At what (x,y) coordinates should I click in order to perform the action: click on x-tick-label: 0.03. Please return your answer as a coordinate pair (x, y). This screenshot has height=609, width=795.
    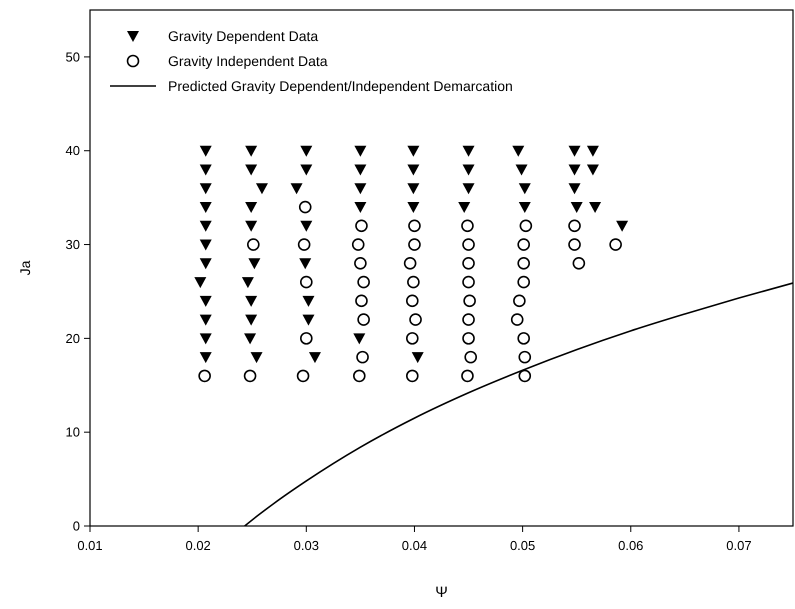
    Looking at the image, I should click on (306, 545).